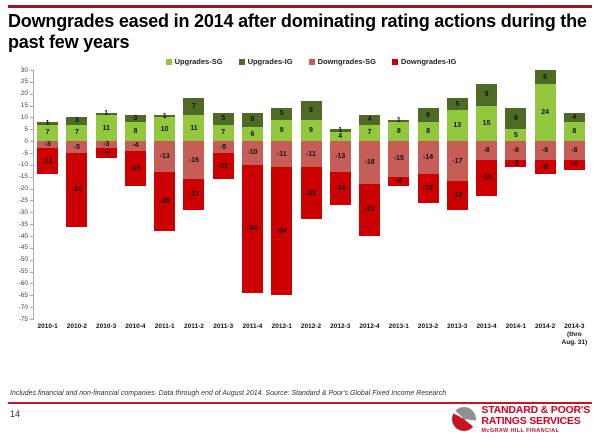 Image resolution: width=600 pixels, height=447 pixels. Describe the element at coordinates (194, 128) in the screenshot. I see `bar-value-label: 11` at that location.